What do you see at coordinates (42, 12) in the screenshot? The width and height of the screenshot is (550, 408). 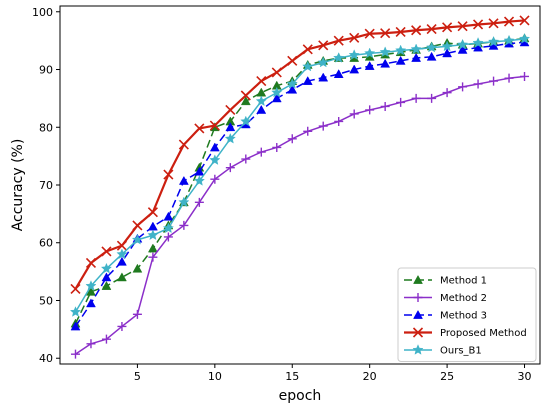 I see `y-tick-label: 100` at bounding box center [42, 12].